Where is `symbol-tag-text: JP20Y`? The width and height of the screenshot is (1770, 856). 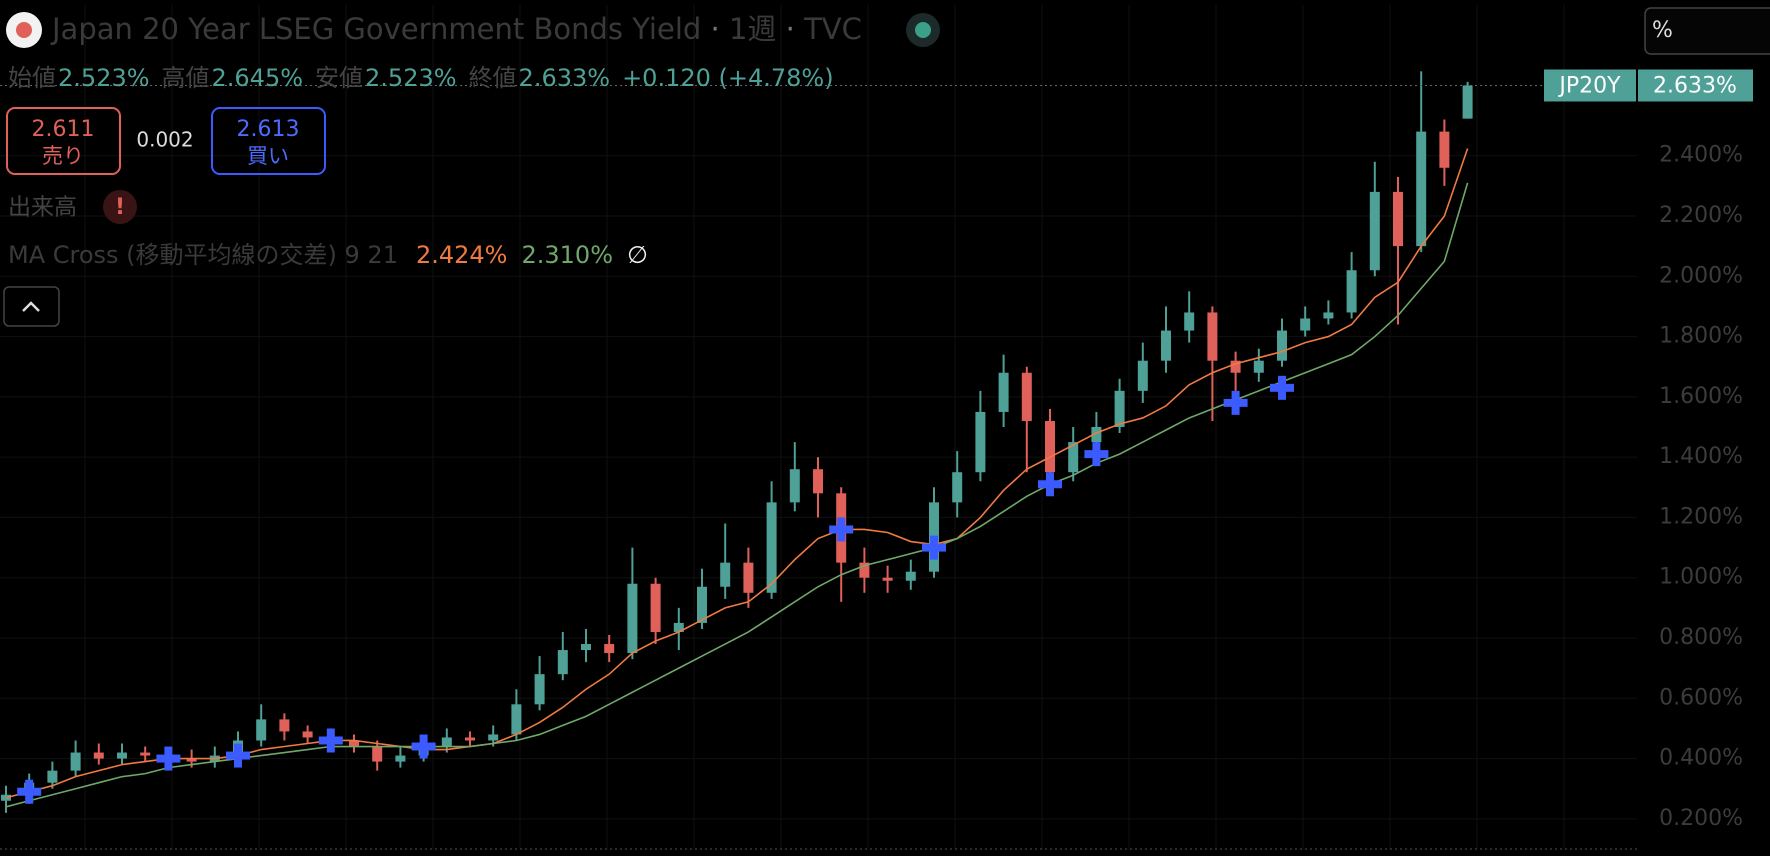 symbol-tag-text: JP20Y is located at coordinates (1589, 85).